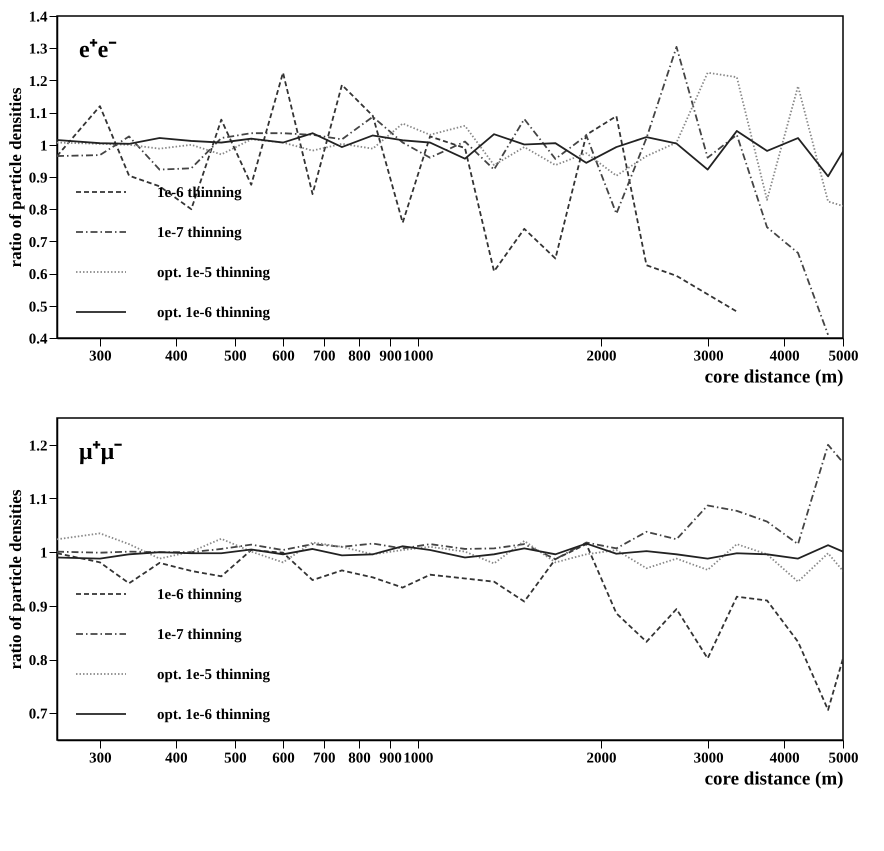  I want to click on y-tick-label: 0.6, so click(38, 275).